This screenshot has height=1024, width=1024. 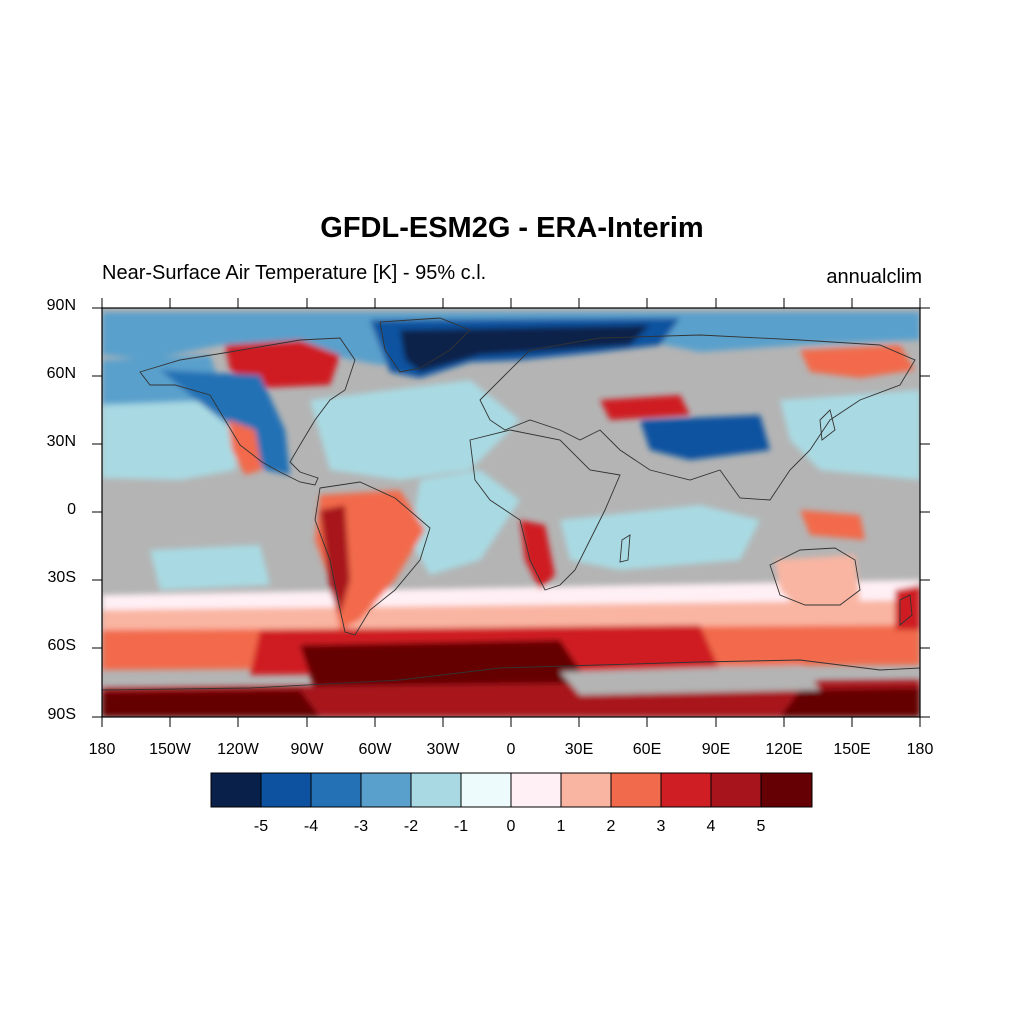 I want to click on lon-label-150e: 150E, so click(x=852, y=749).